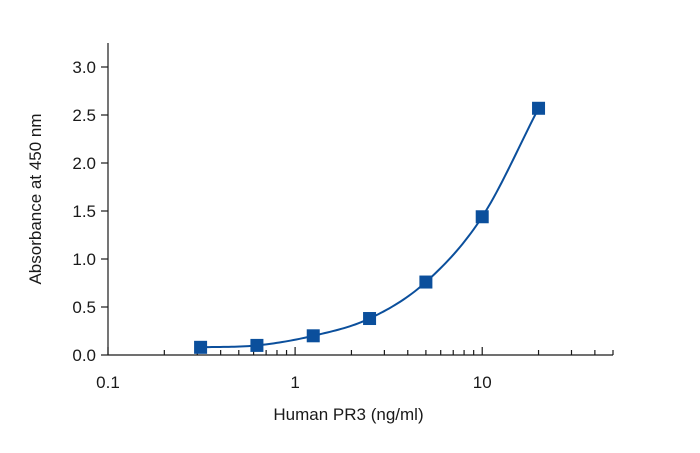 Image resolution: width=700 pixels, height=453 pixels. Describe the element at coordinates (84, 67) in the screenshot. I see `y-tick-label: 3.0` at that location.